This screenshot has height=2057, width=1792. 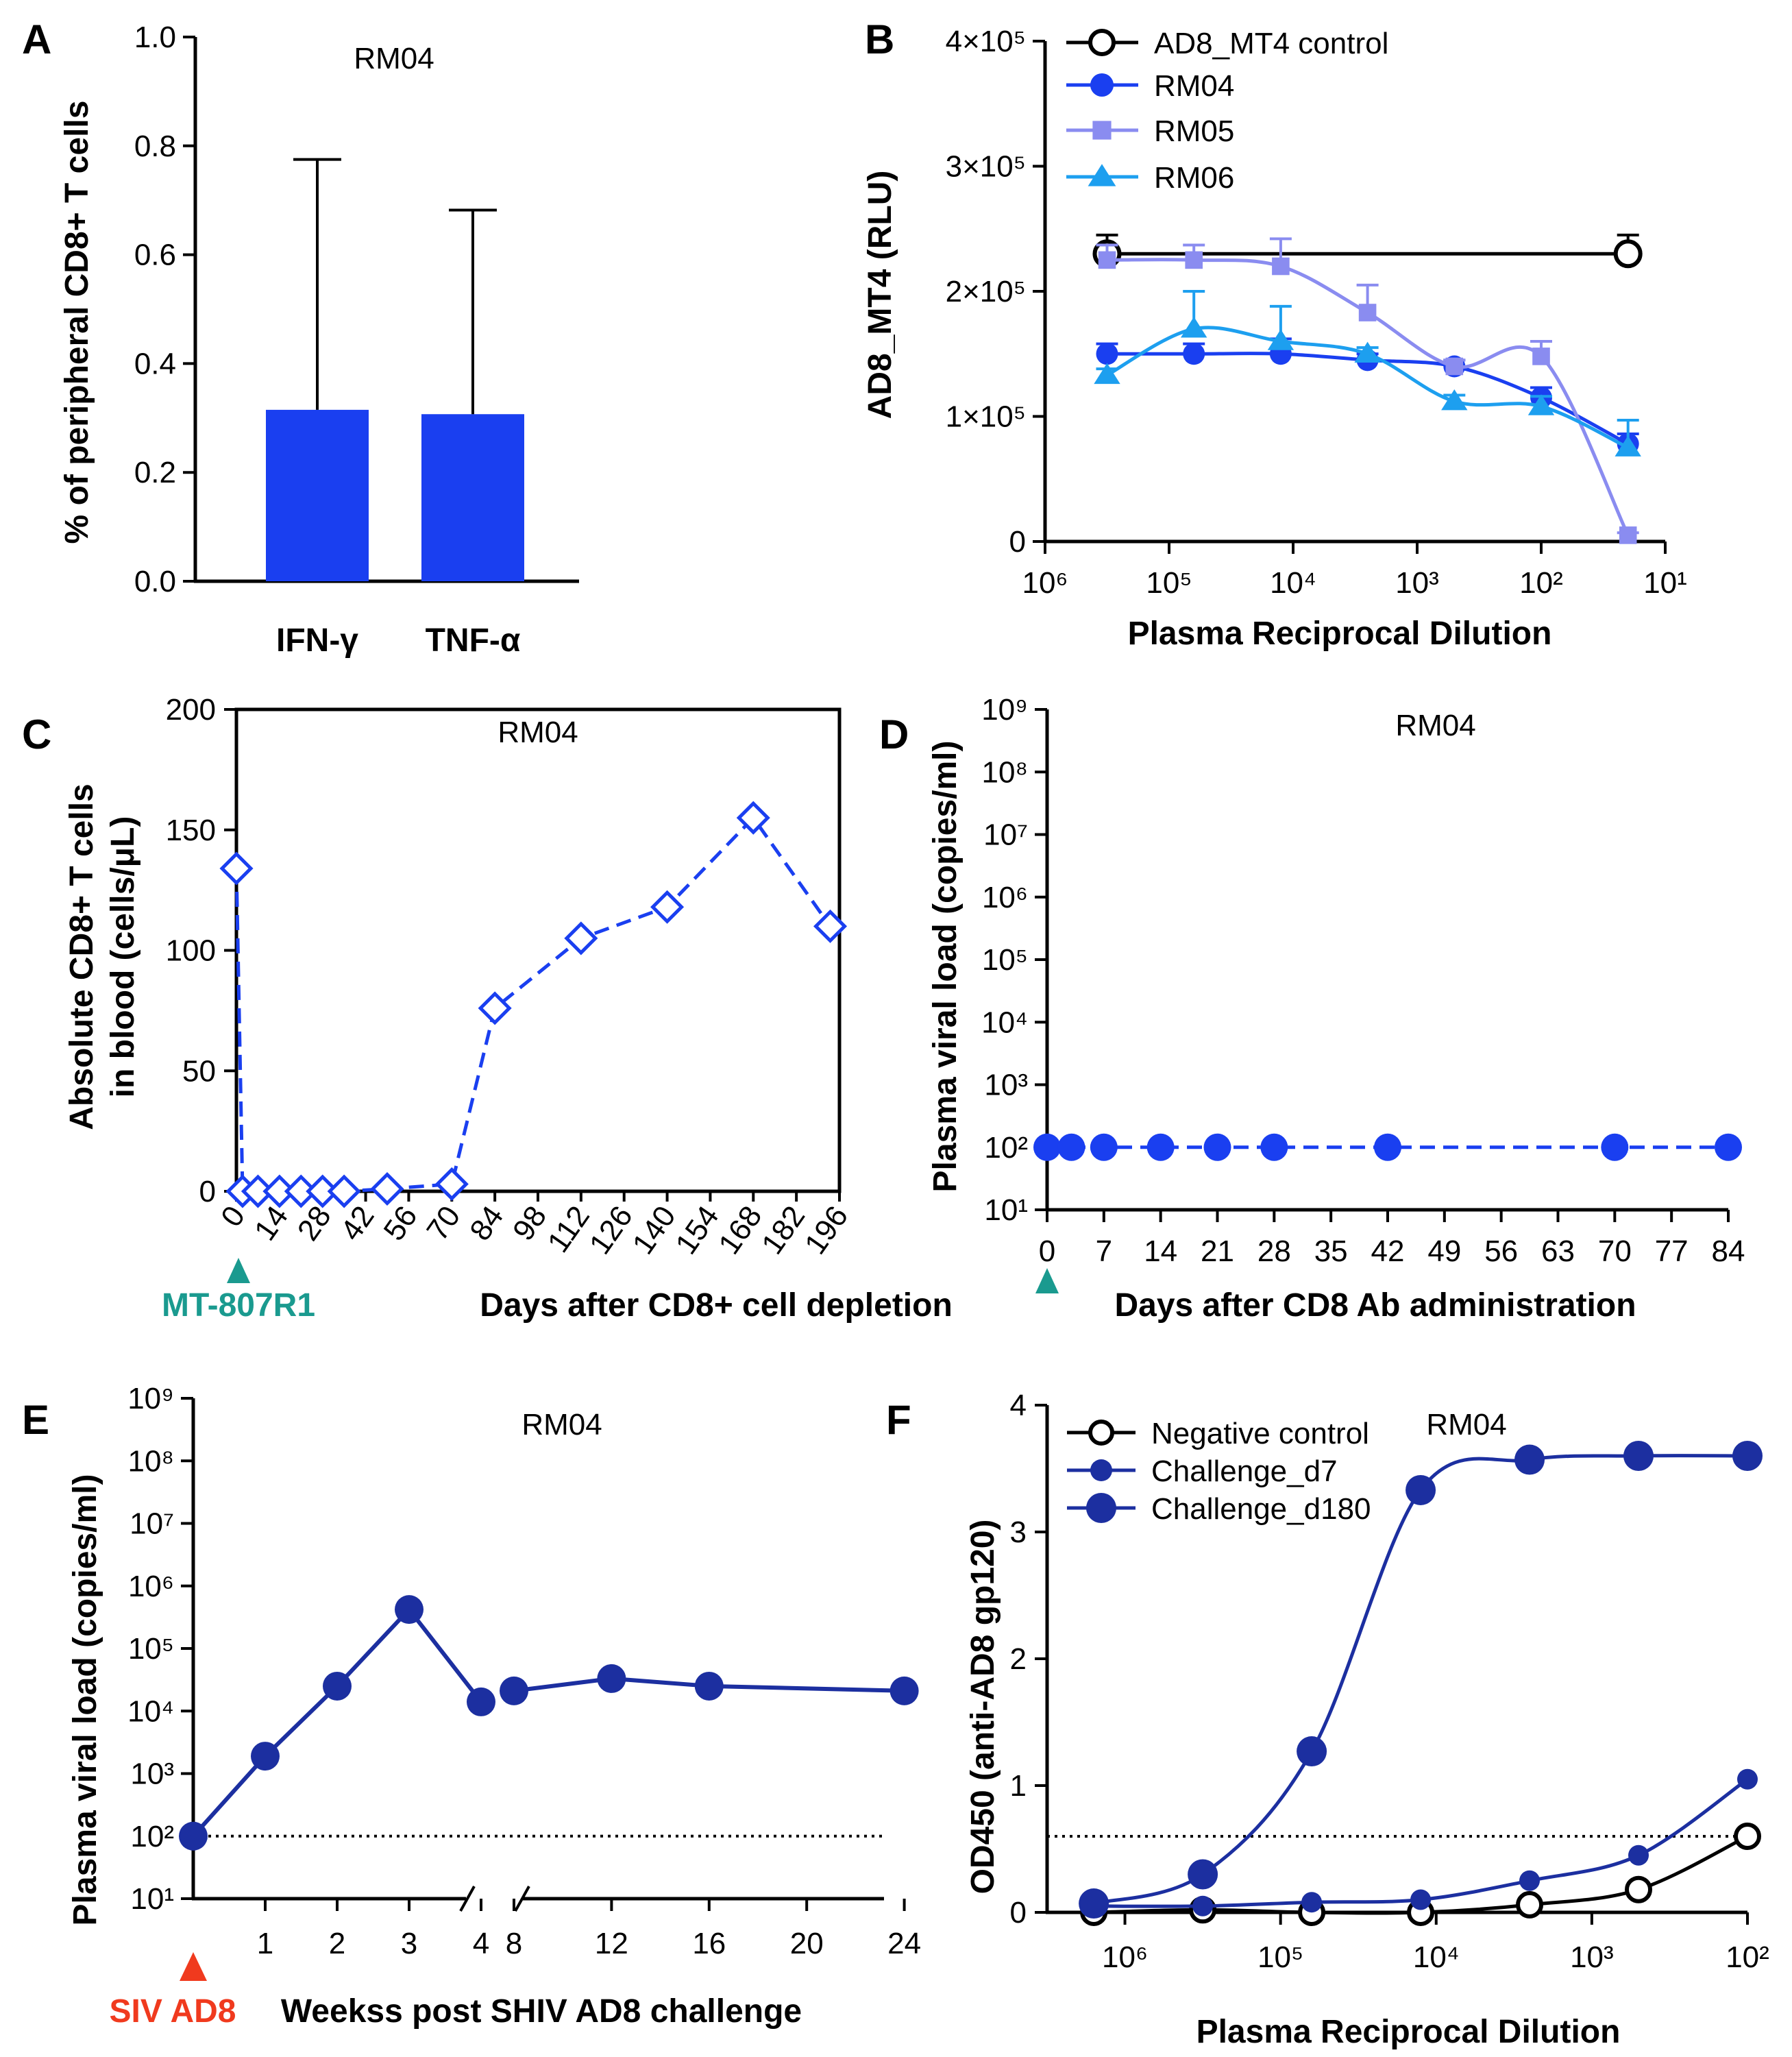 I want to click on panel-d-x-tick-label: 63, so click(x=1558, y=1251).